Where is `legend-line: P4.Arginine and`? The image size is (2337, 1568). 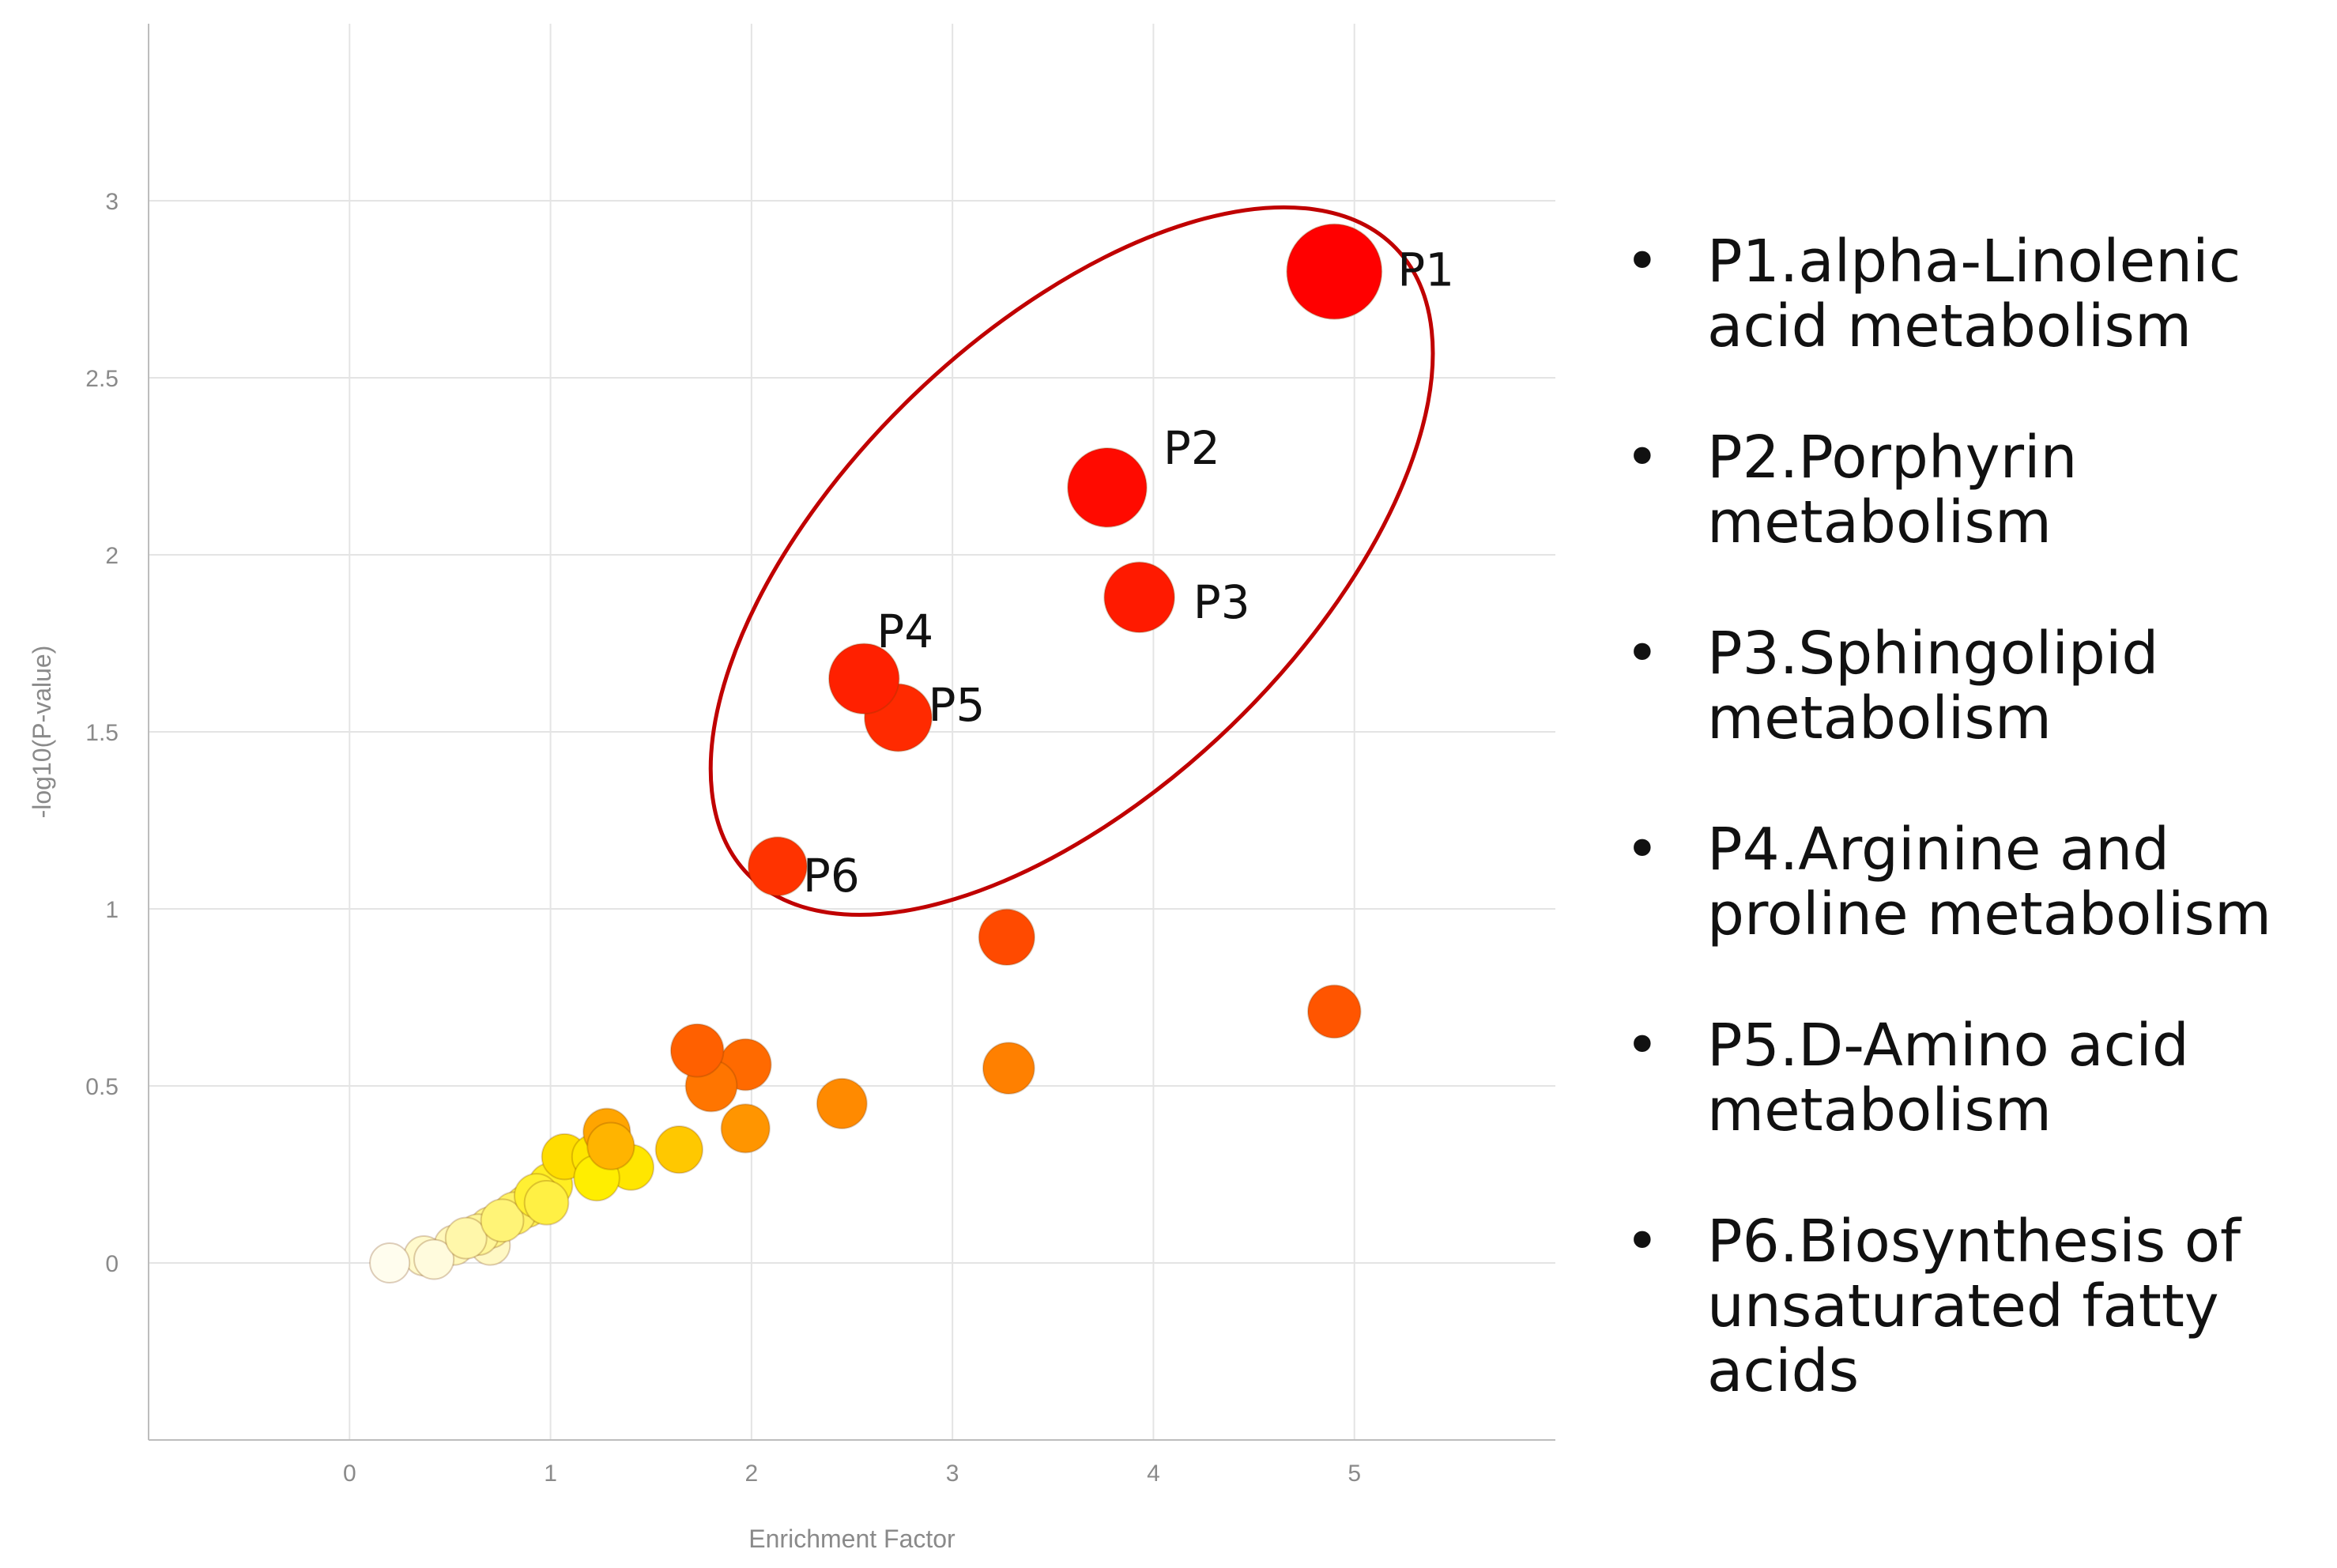 legend-line: P4.Arginine and is located at coordinates (1938, 850).